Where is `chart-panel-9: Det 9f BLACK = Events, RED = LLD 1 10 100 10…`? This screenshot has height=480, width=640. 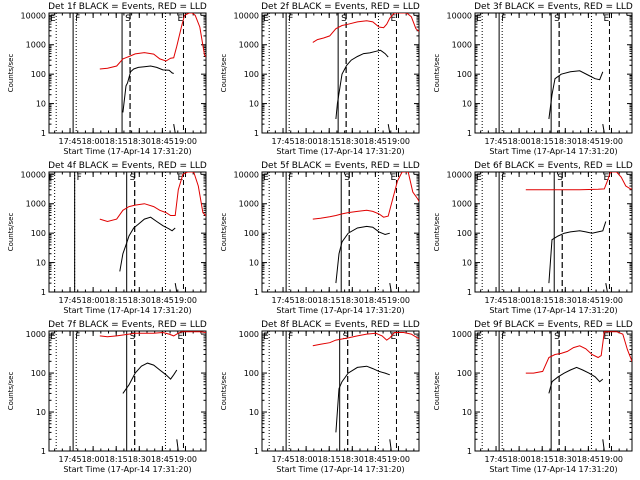 chart-panel-9: Det 9f BLACK = Events, RED = LLD 1 10 100 10… is located at coordinates (533, 397).